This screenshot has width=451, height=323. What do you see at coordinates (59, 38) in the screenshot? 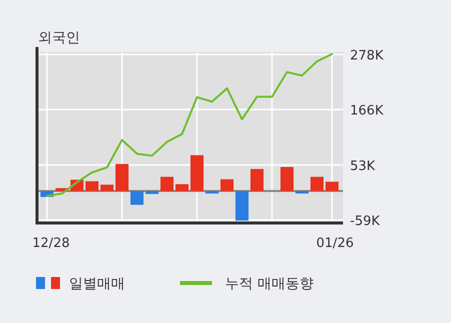
I see `chart-title: 외국인` at bounding box center [59, 38].